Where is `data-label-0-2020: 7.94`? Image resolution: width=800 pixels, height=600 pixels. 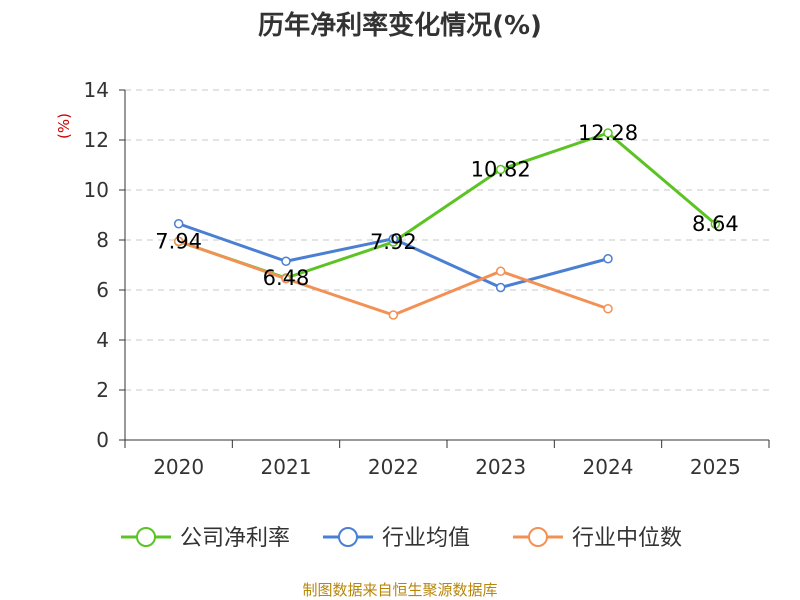 data-label-0-2020: 7.94 is located at coordinates (178, 242).